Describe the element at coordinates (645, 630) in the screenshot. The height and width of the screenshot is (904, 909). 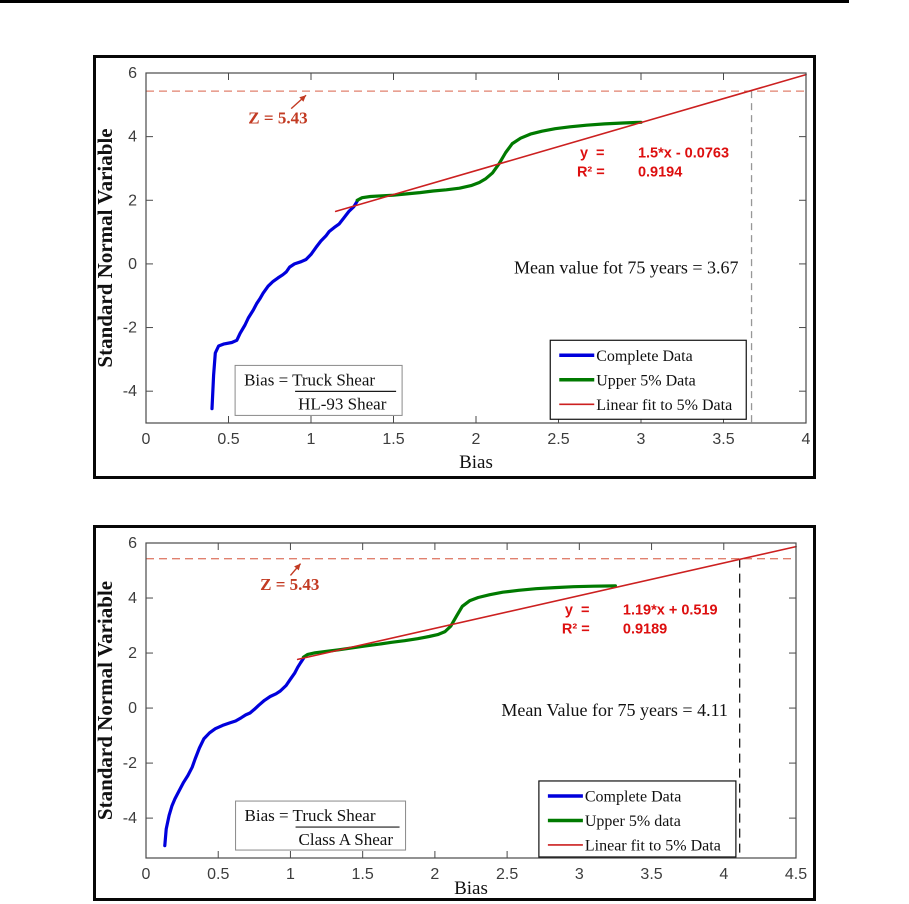
I see `fit-r2-rhs: 0.9189` at that location.